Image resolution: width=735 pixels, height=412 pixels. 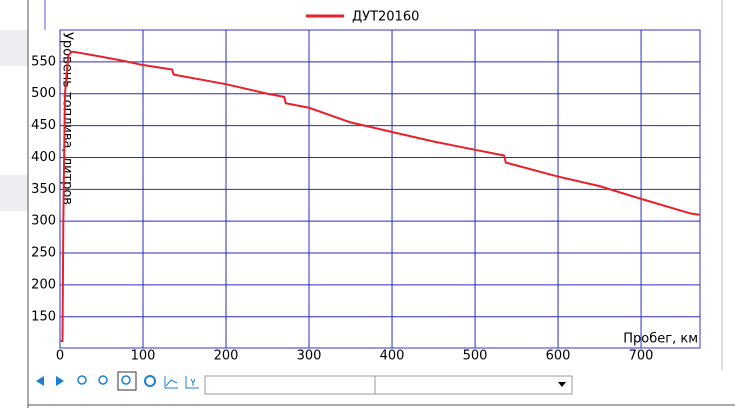 What do you see at coordinates (60, 381) in the screenshot?
I see `forward-button` at bounding box center [60, 381].